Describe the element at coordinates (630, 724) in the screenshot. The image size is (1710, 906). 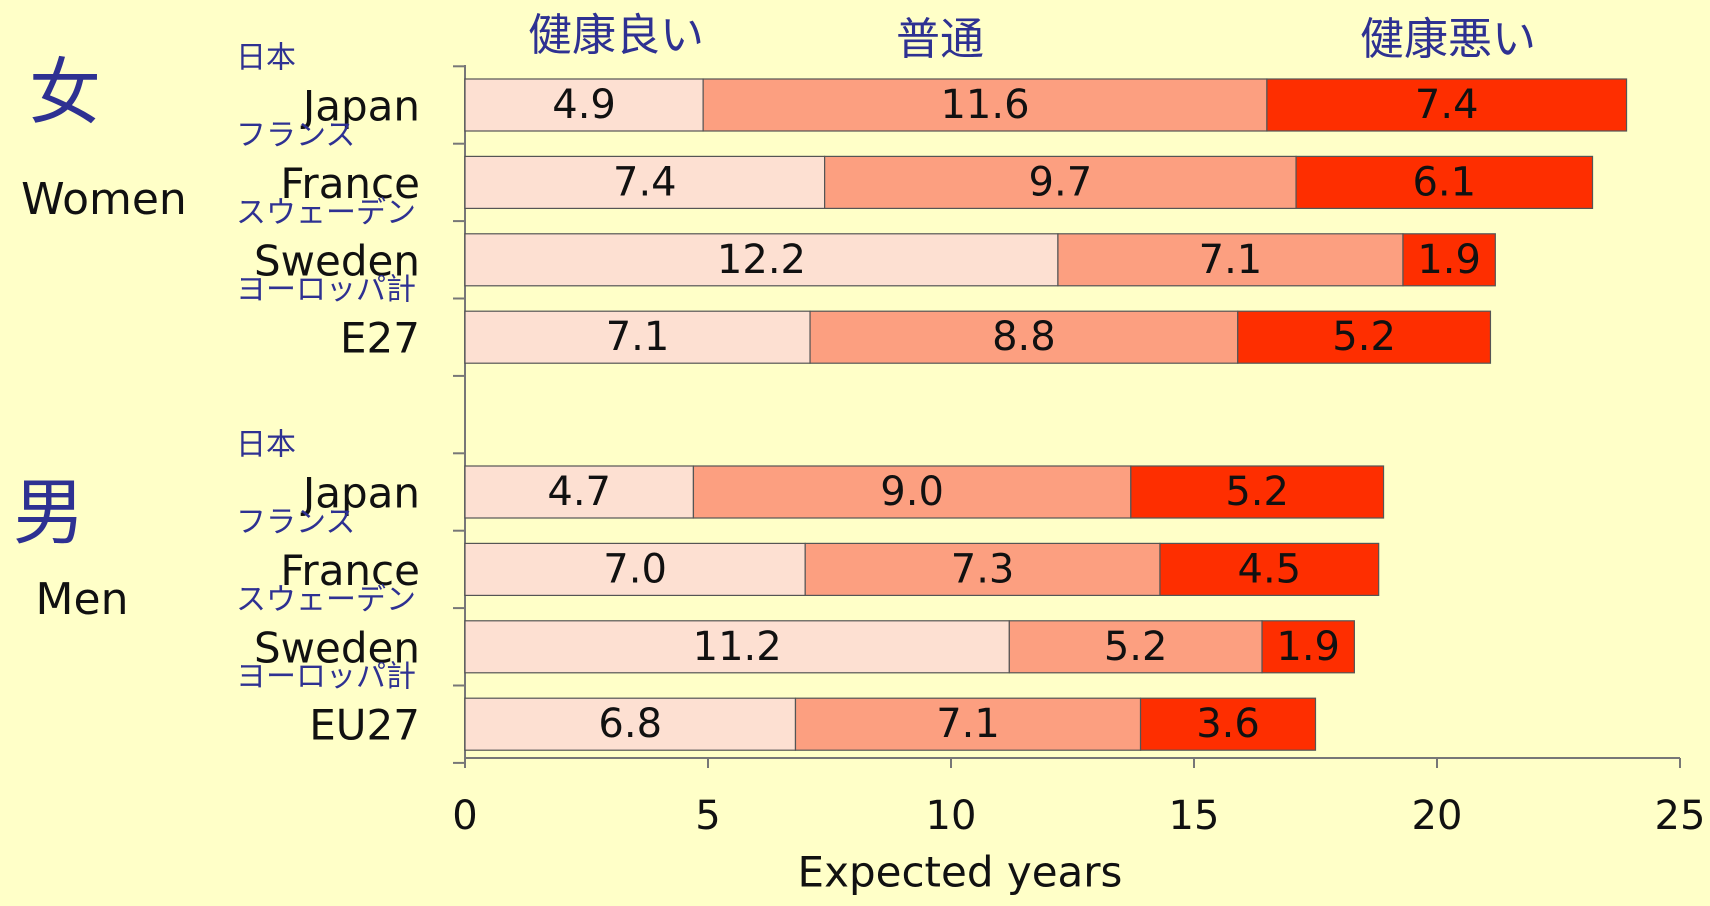
I see `value-label: 6.8` at that location.